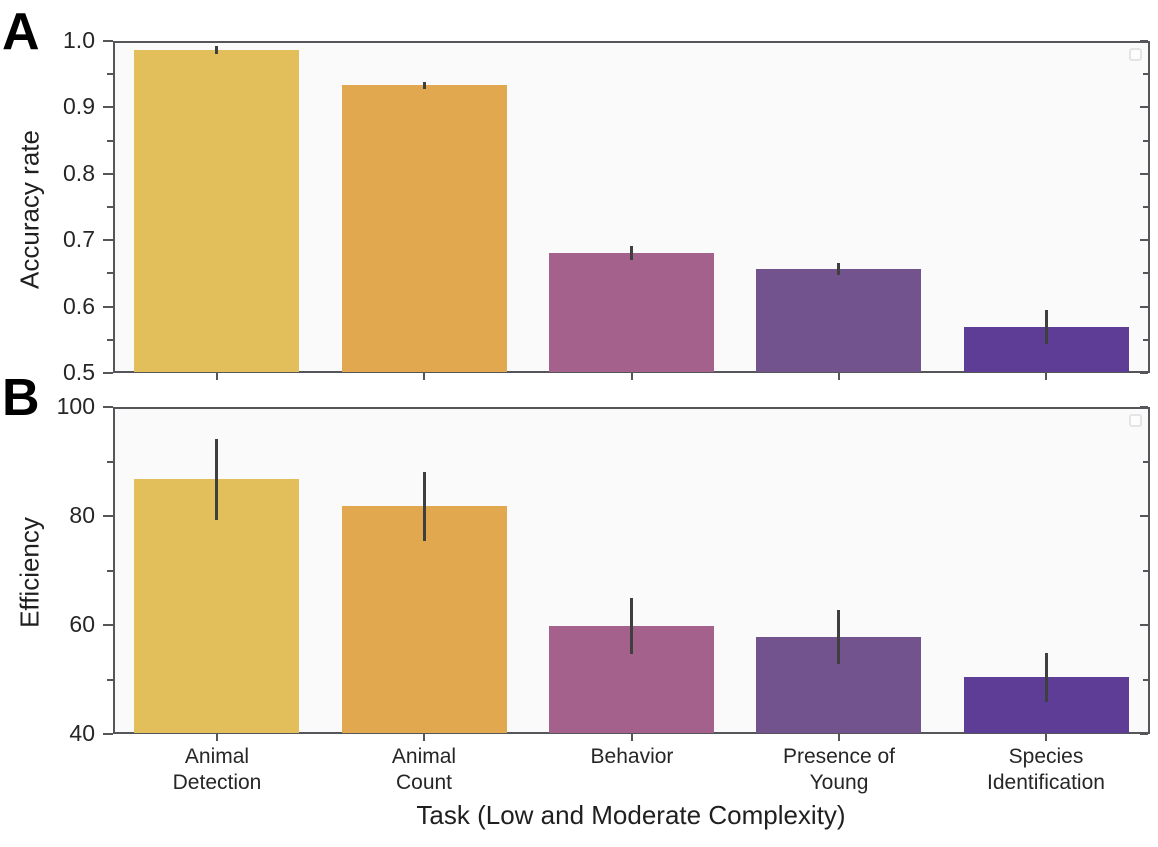 This screenshot has height=847, width=1158. Describe the element at coordinates (79, 372) in the screenshot. I see `y-tick-label: 0.5` at that location.